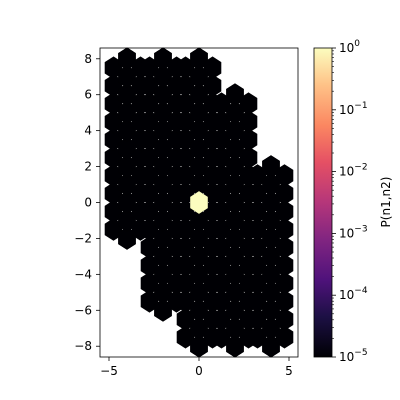 The height and width of the screenshot is (400, 400). Describe the element at coordinates (88, 167) in the screenshot. I see `y-tick-label: 2` at that location.